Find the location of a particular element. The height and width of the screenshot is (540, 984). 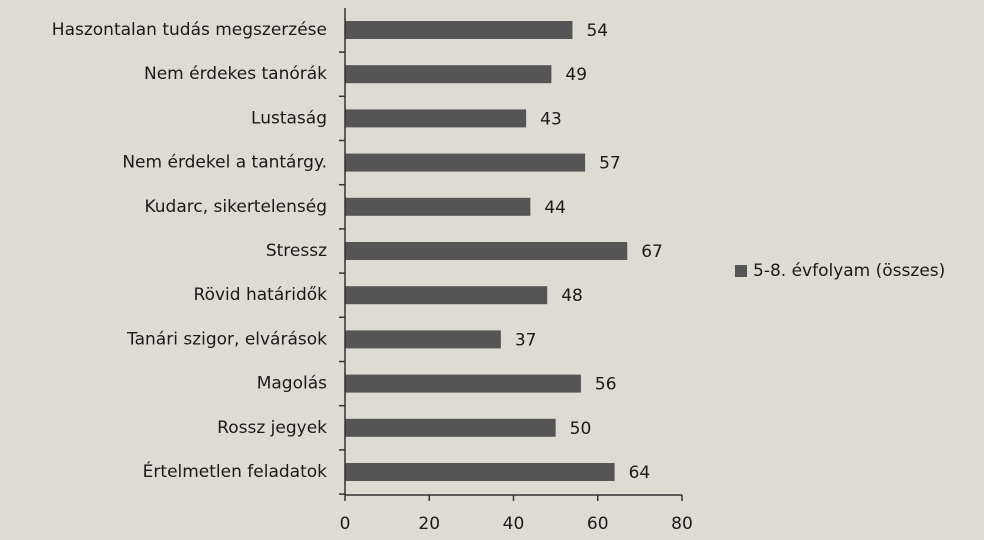

category-label: Tanári szigor, elvárások is located at coordinates (226, 339).